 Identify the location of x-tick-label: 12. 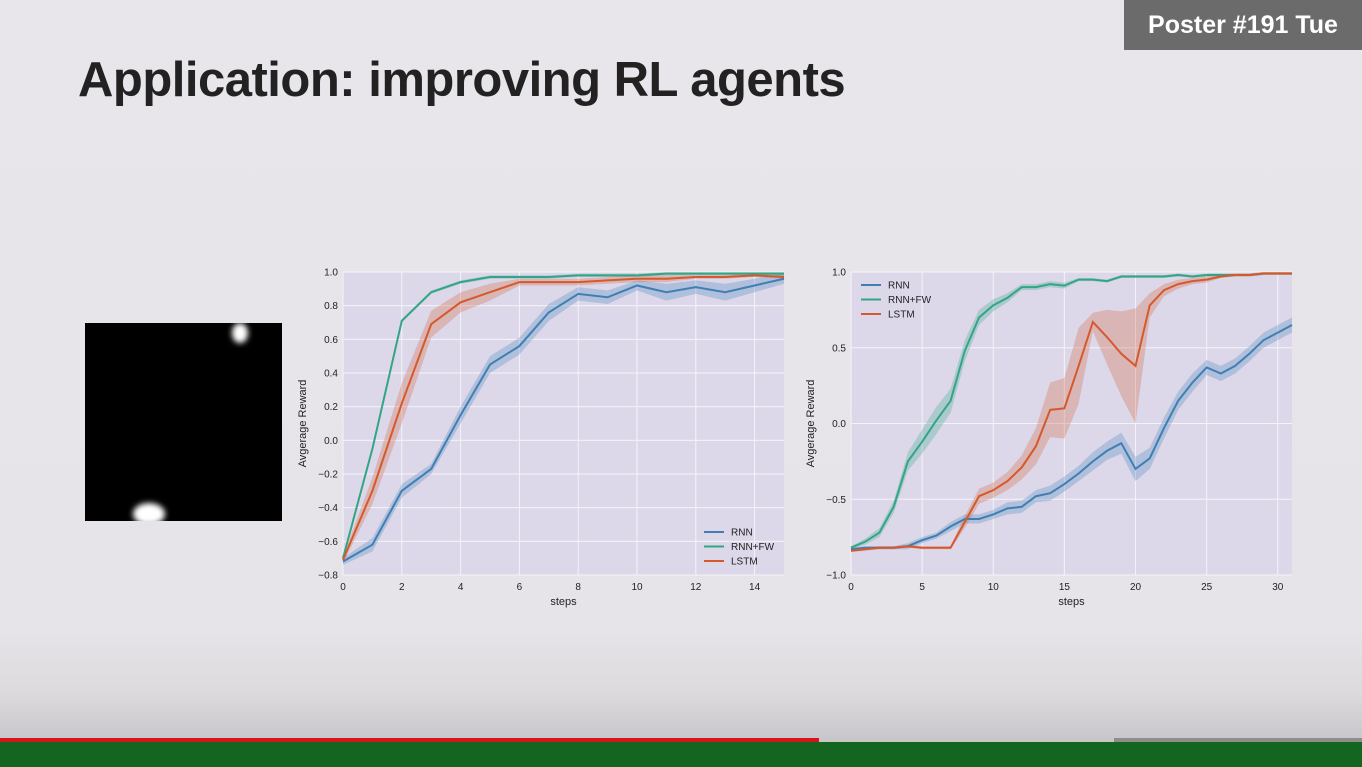
(696, 587).